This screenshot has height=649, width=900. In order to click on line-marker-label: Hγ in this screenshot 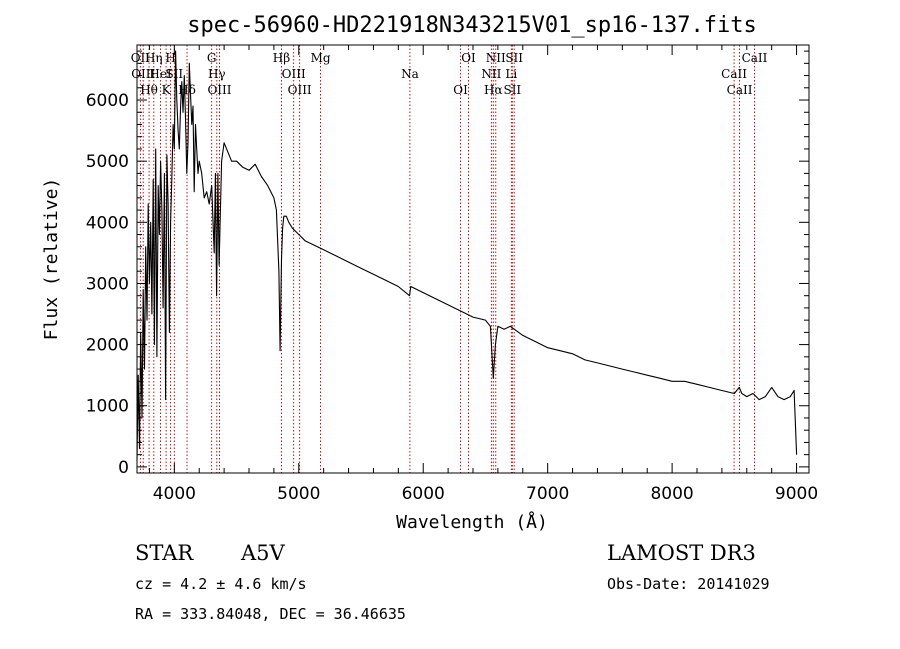, I will do `click(217, 74)`.